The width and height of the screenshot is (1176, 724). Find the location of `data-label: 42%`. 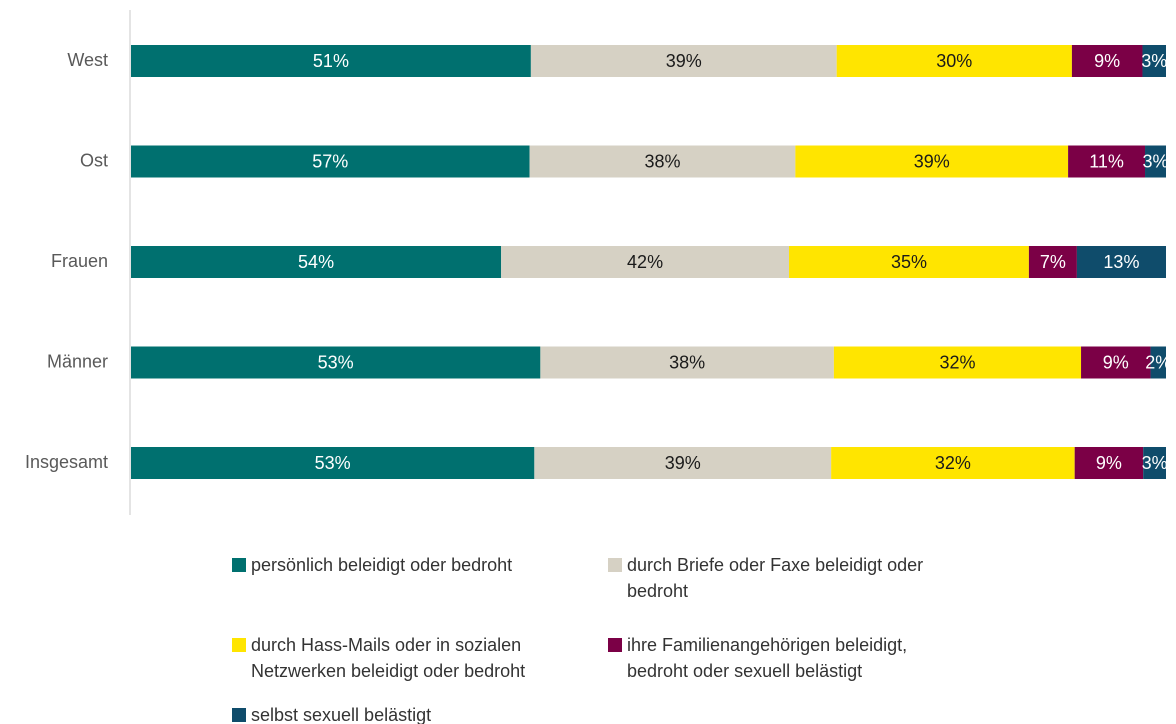

data-label: 42% is located at coordinates (645, 262).